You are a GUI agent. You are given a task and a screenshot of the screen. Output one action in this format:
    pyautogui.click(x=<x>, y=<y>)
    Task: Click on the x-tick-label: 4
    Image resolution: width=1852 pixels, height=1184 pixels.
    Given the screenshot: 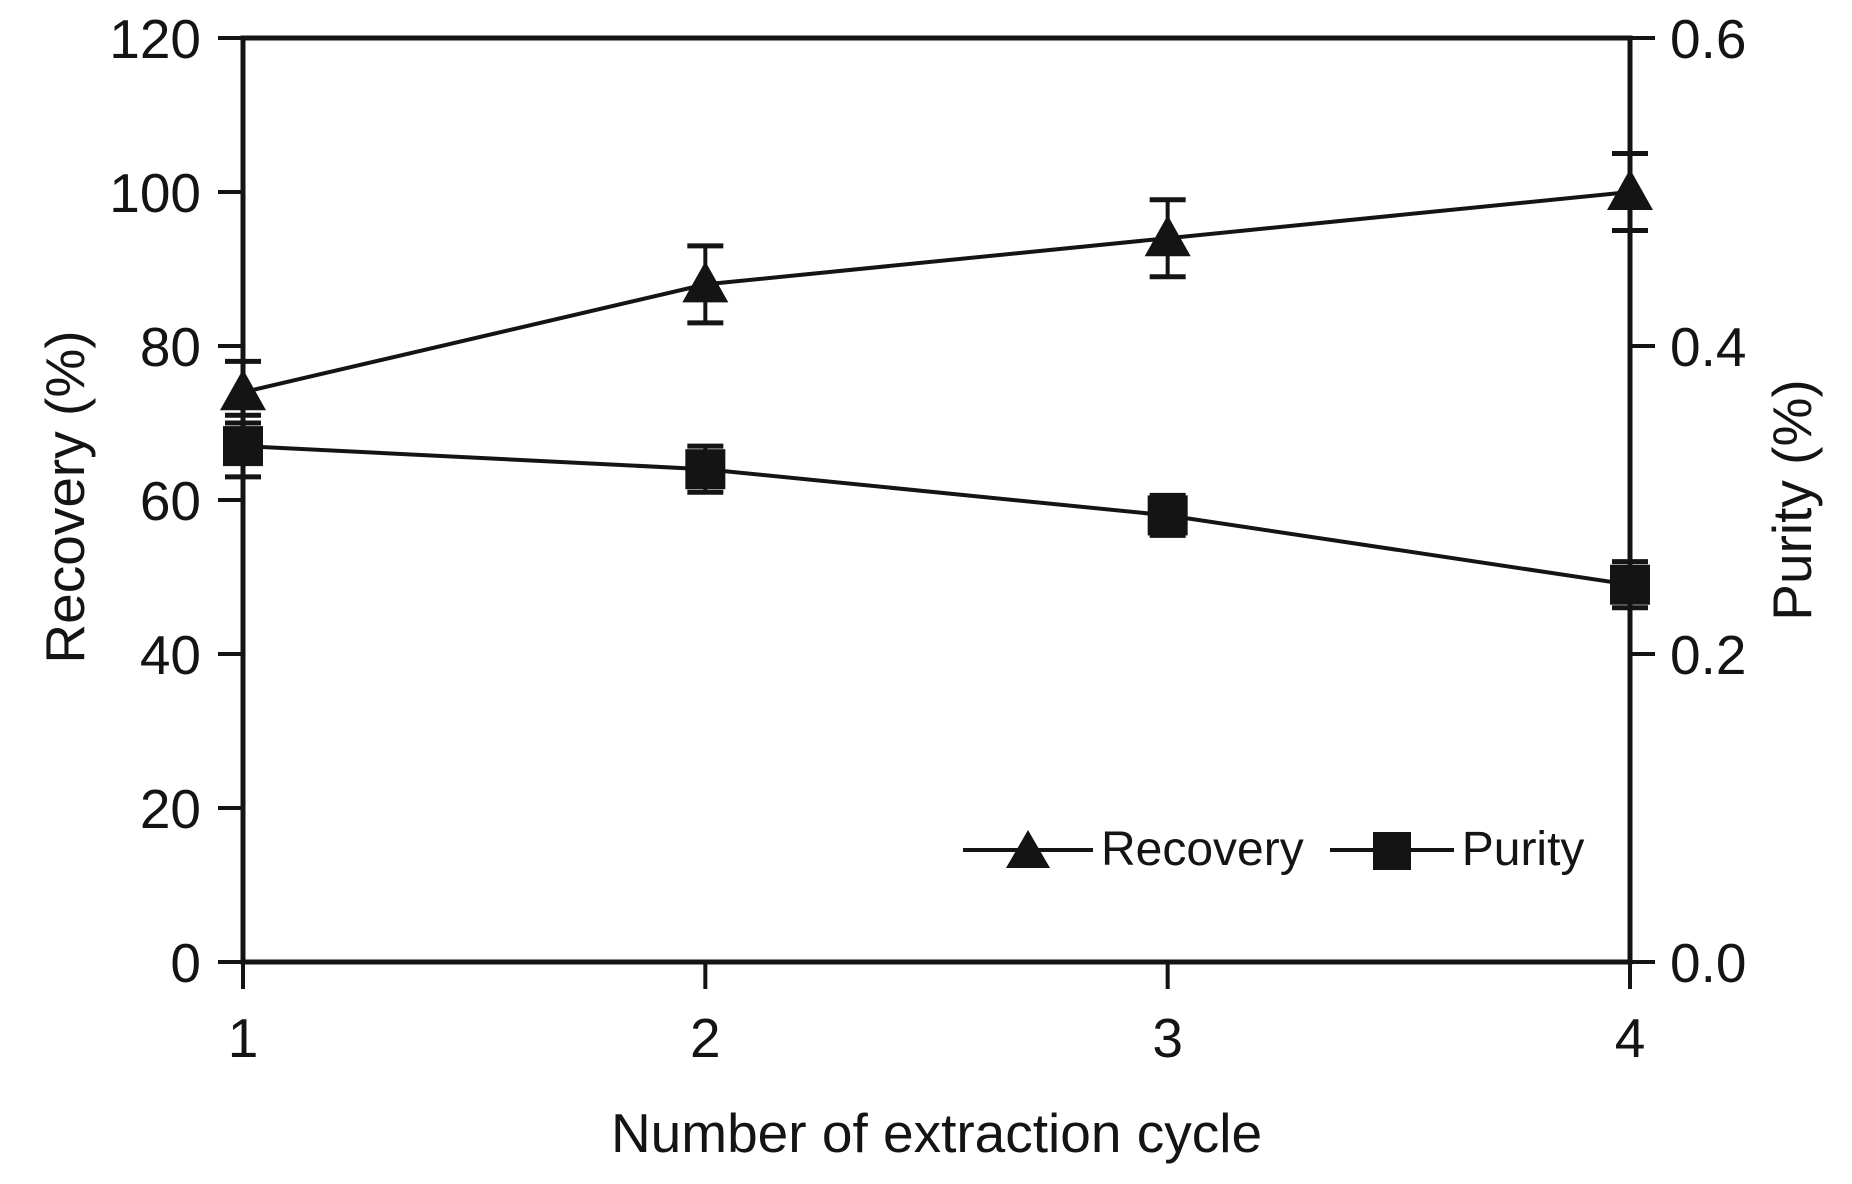 What is the action you would take?
    pyautogui.click(x=1630, y=1038)
    